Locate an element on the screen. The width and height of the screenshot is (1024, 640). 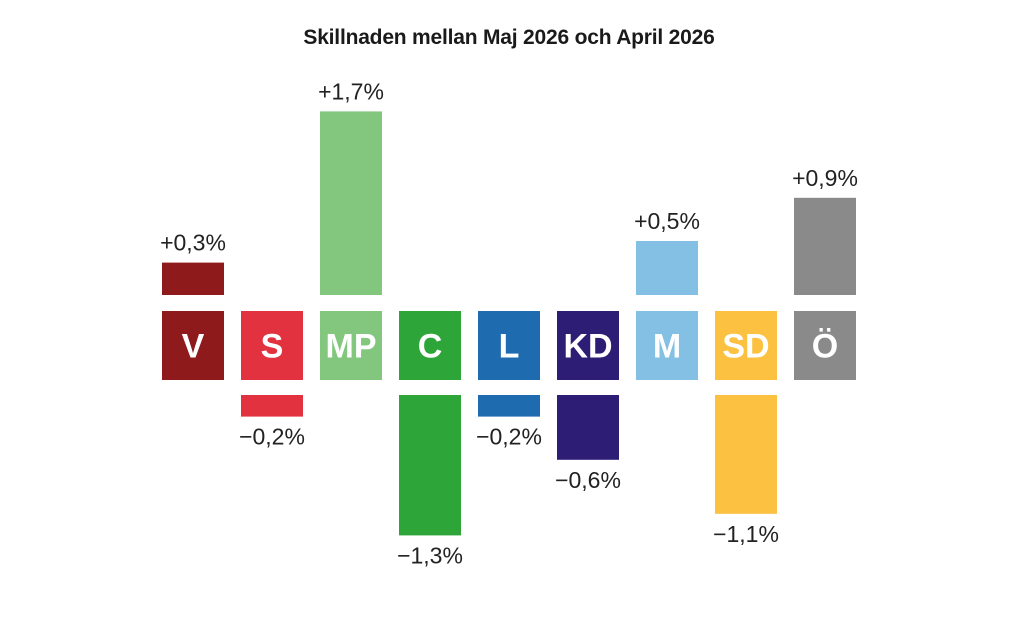
value-label-m: +0,5% is located at coordinates (667, 221).